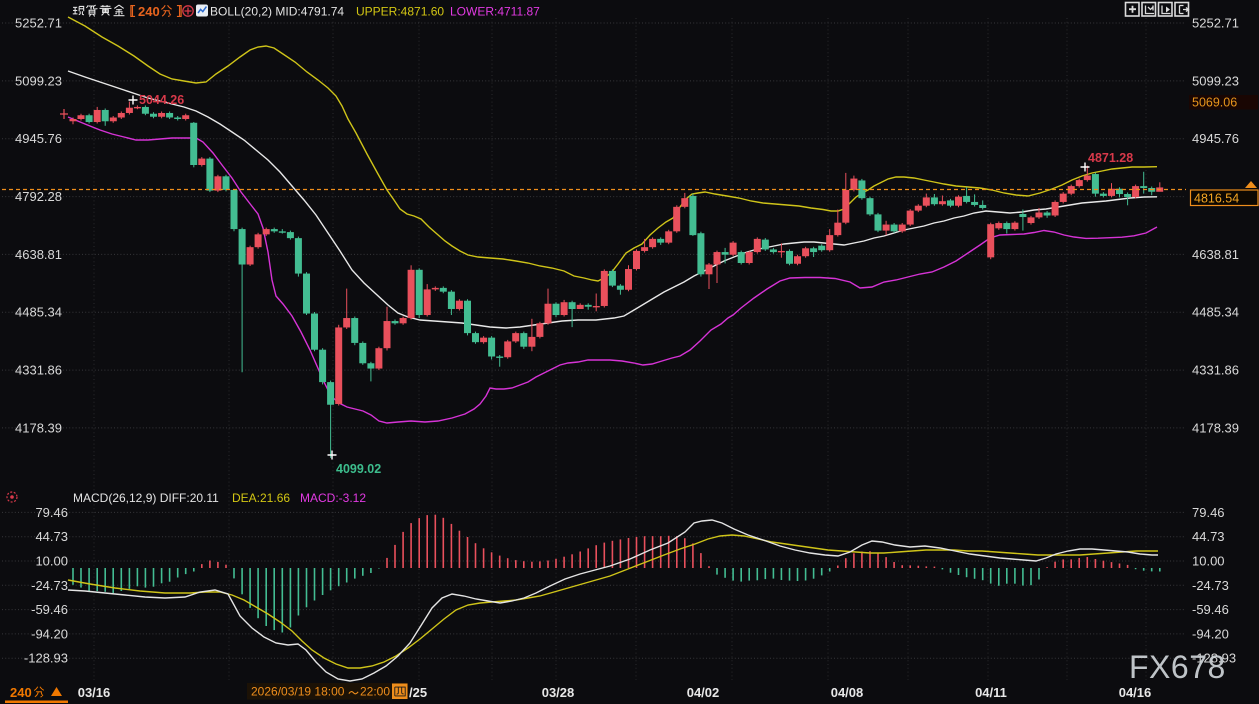 This screenshot has height=704, width=1259. What do you see at coordinates (1135, 692) in the screenshot?
I see `svg-text: 04/16` at bounding box center [1135, 692].